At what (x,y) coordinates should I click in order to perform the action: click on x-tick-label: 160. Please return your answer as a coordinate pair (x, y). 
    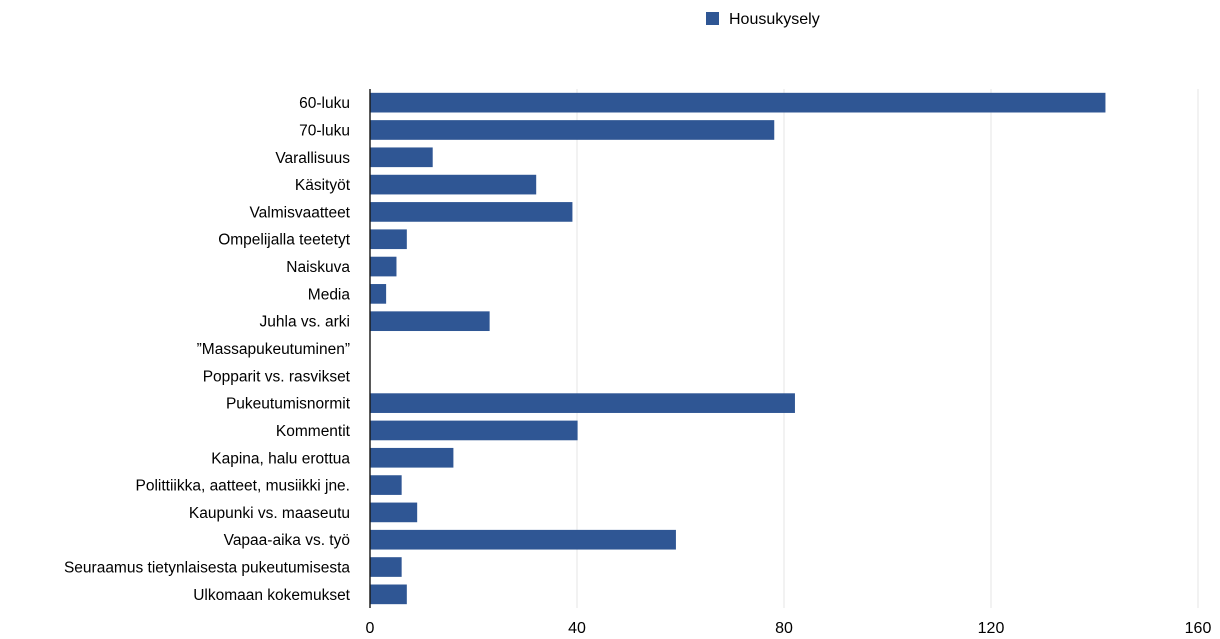
    Looking at the image, I should click on (1198, 628).